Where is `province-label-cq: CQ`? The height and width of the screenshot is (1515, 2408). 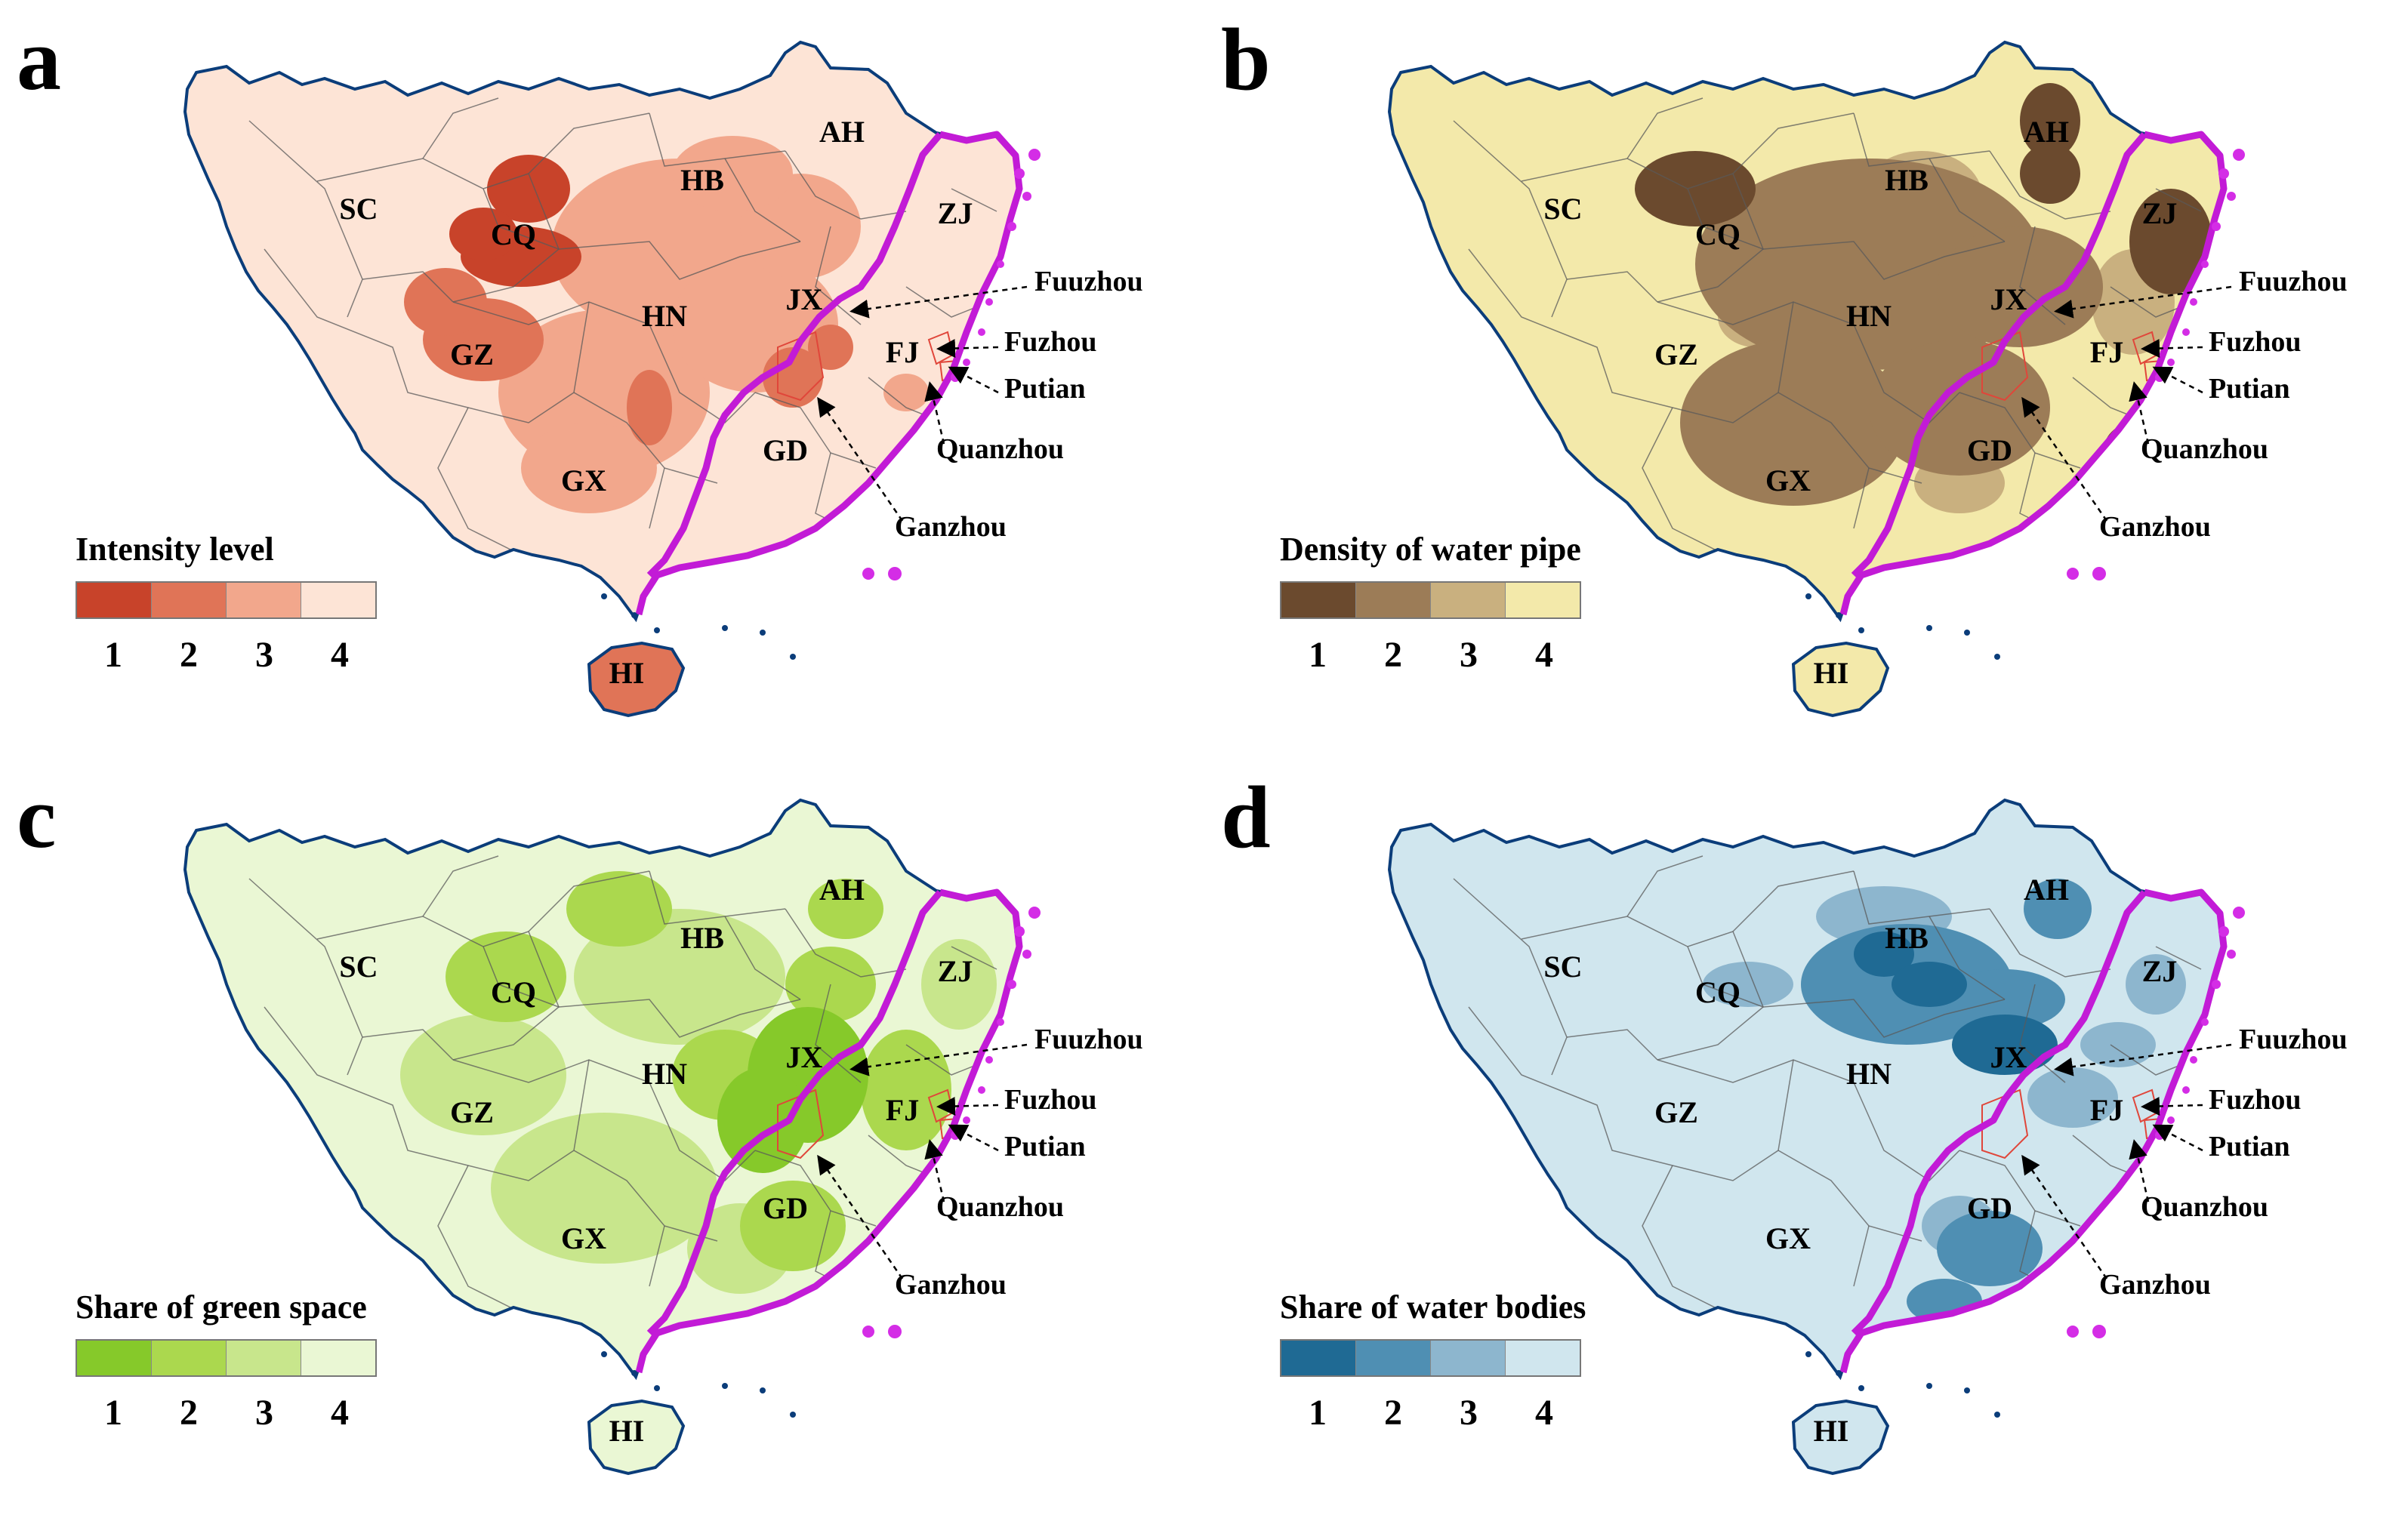
province-label-cq: CQ is located at coordinates (1717, 992).